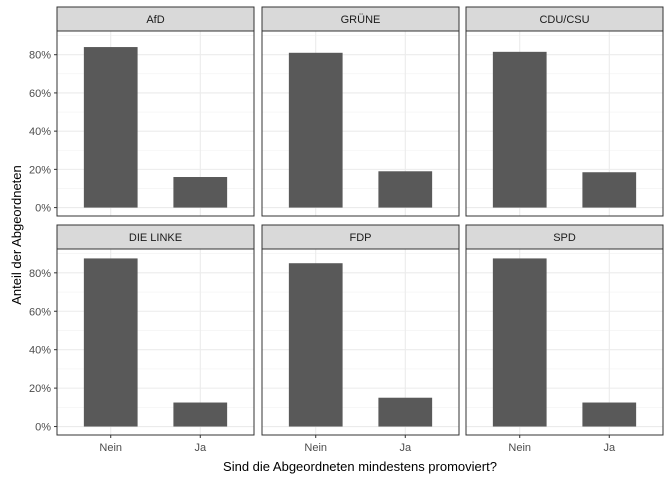  What do you see at coordinates (564, 339) in the screenshot?
I see `panel-spd: SPD Nein Ja` at bounding box center [564, 339].